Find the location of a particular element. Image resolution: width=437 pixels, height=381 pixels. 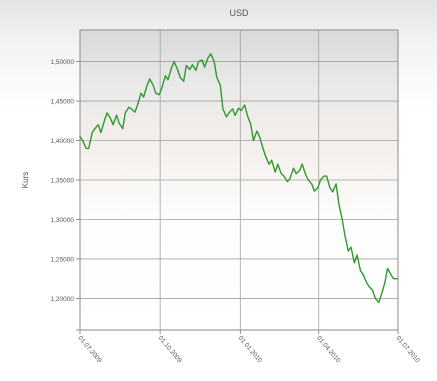

y-axis-label: Kurs is located at coordinates (25, 180).